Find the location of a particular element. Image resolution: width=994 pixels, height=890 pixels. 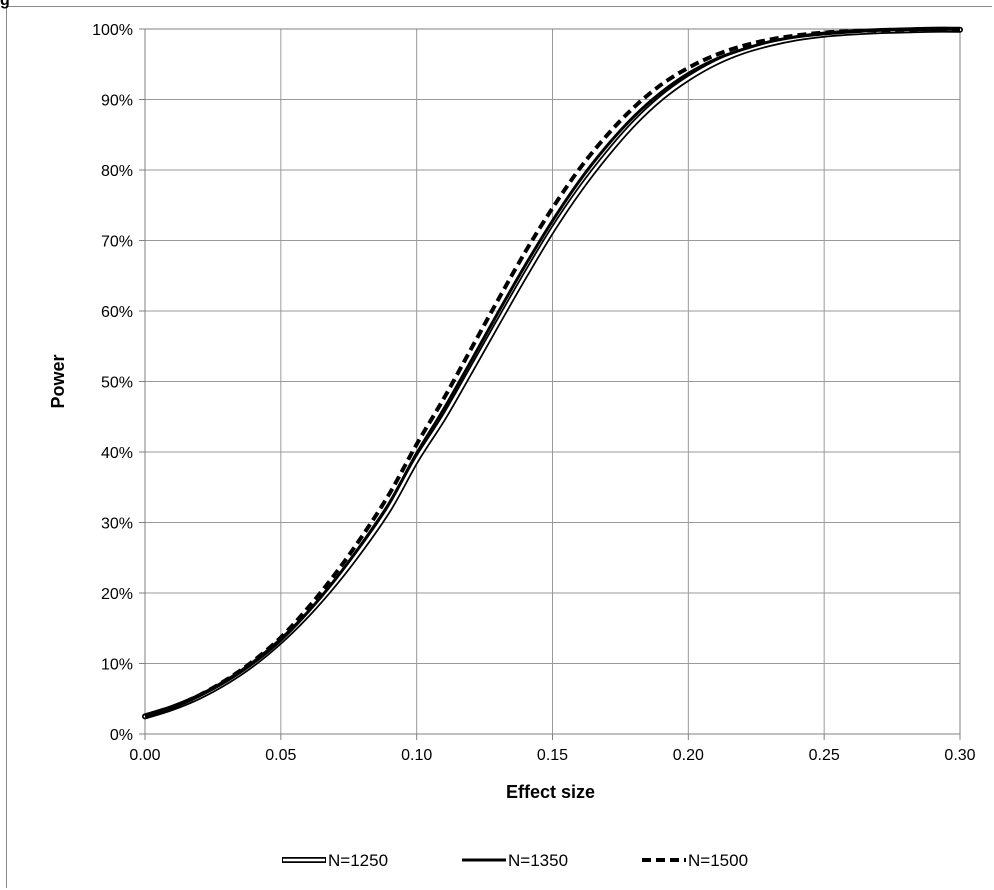

x-tick-label: 0.20 is located at coordinates (688, 755).